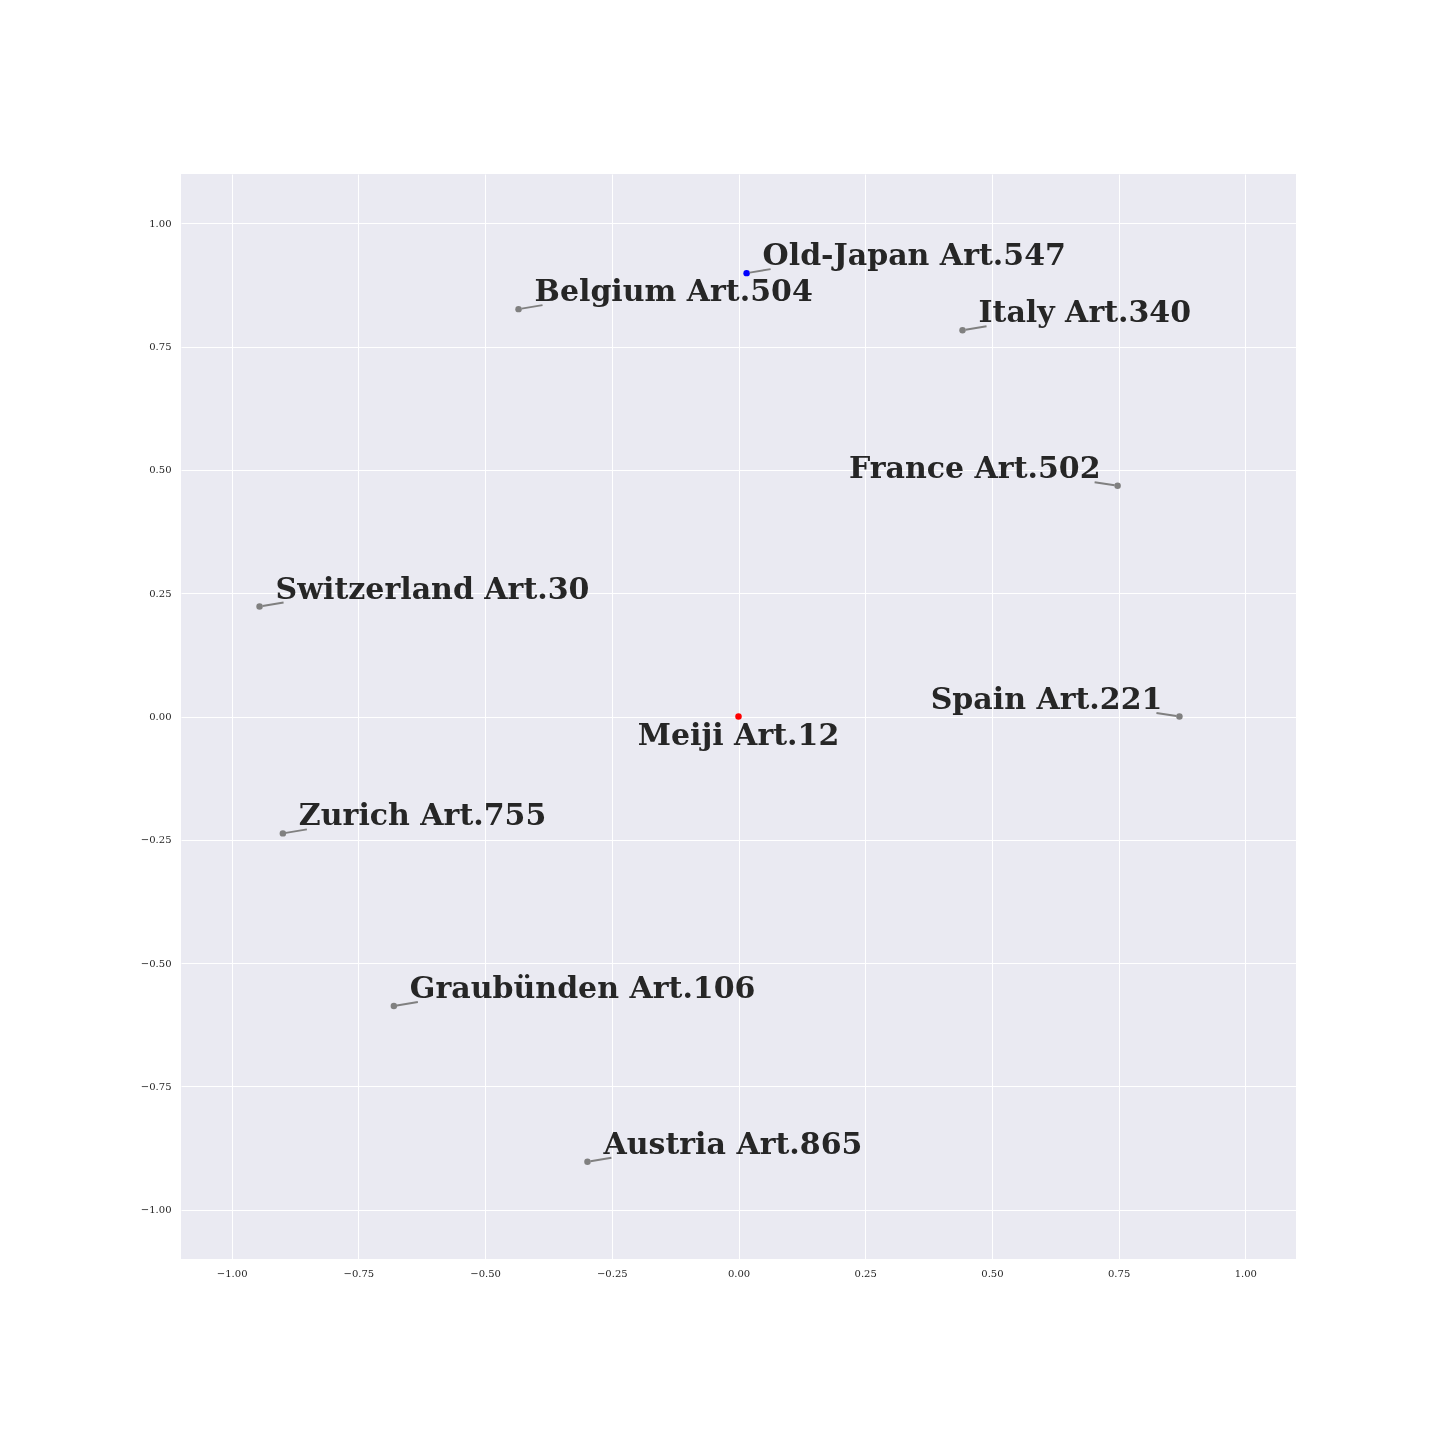 This screenshot has width=1440, height=1440. I want to click on x-tick-label: 0.75, so click(1119, 1273).